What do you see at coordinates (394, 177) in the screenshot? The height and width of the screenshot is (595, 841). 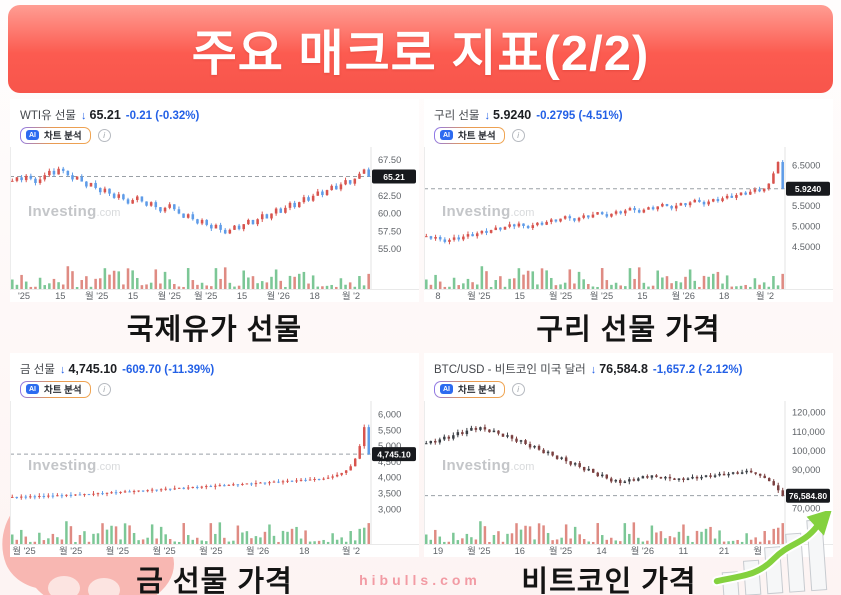 I see `svg-text: 65.21` at bounding box center [394, 177].